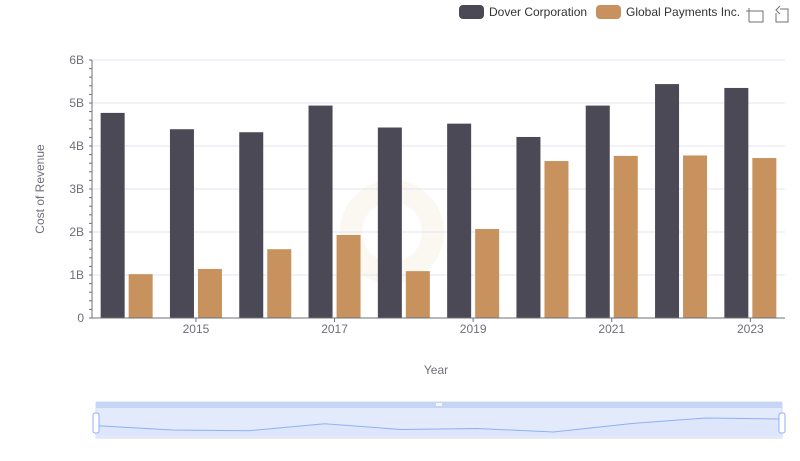  I want to click on bar-dover-2023, so click(736, 202).